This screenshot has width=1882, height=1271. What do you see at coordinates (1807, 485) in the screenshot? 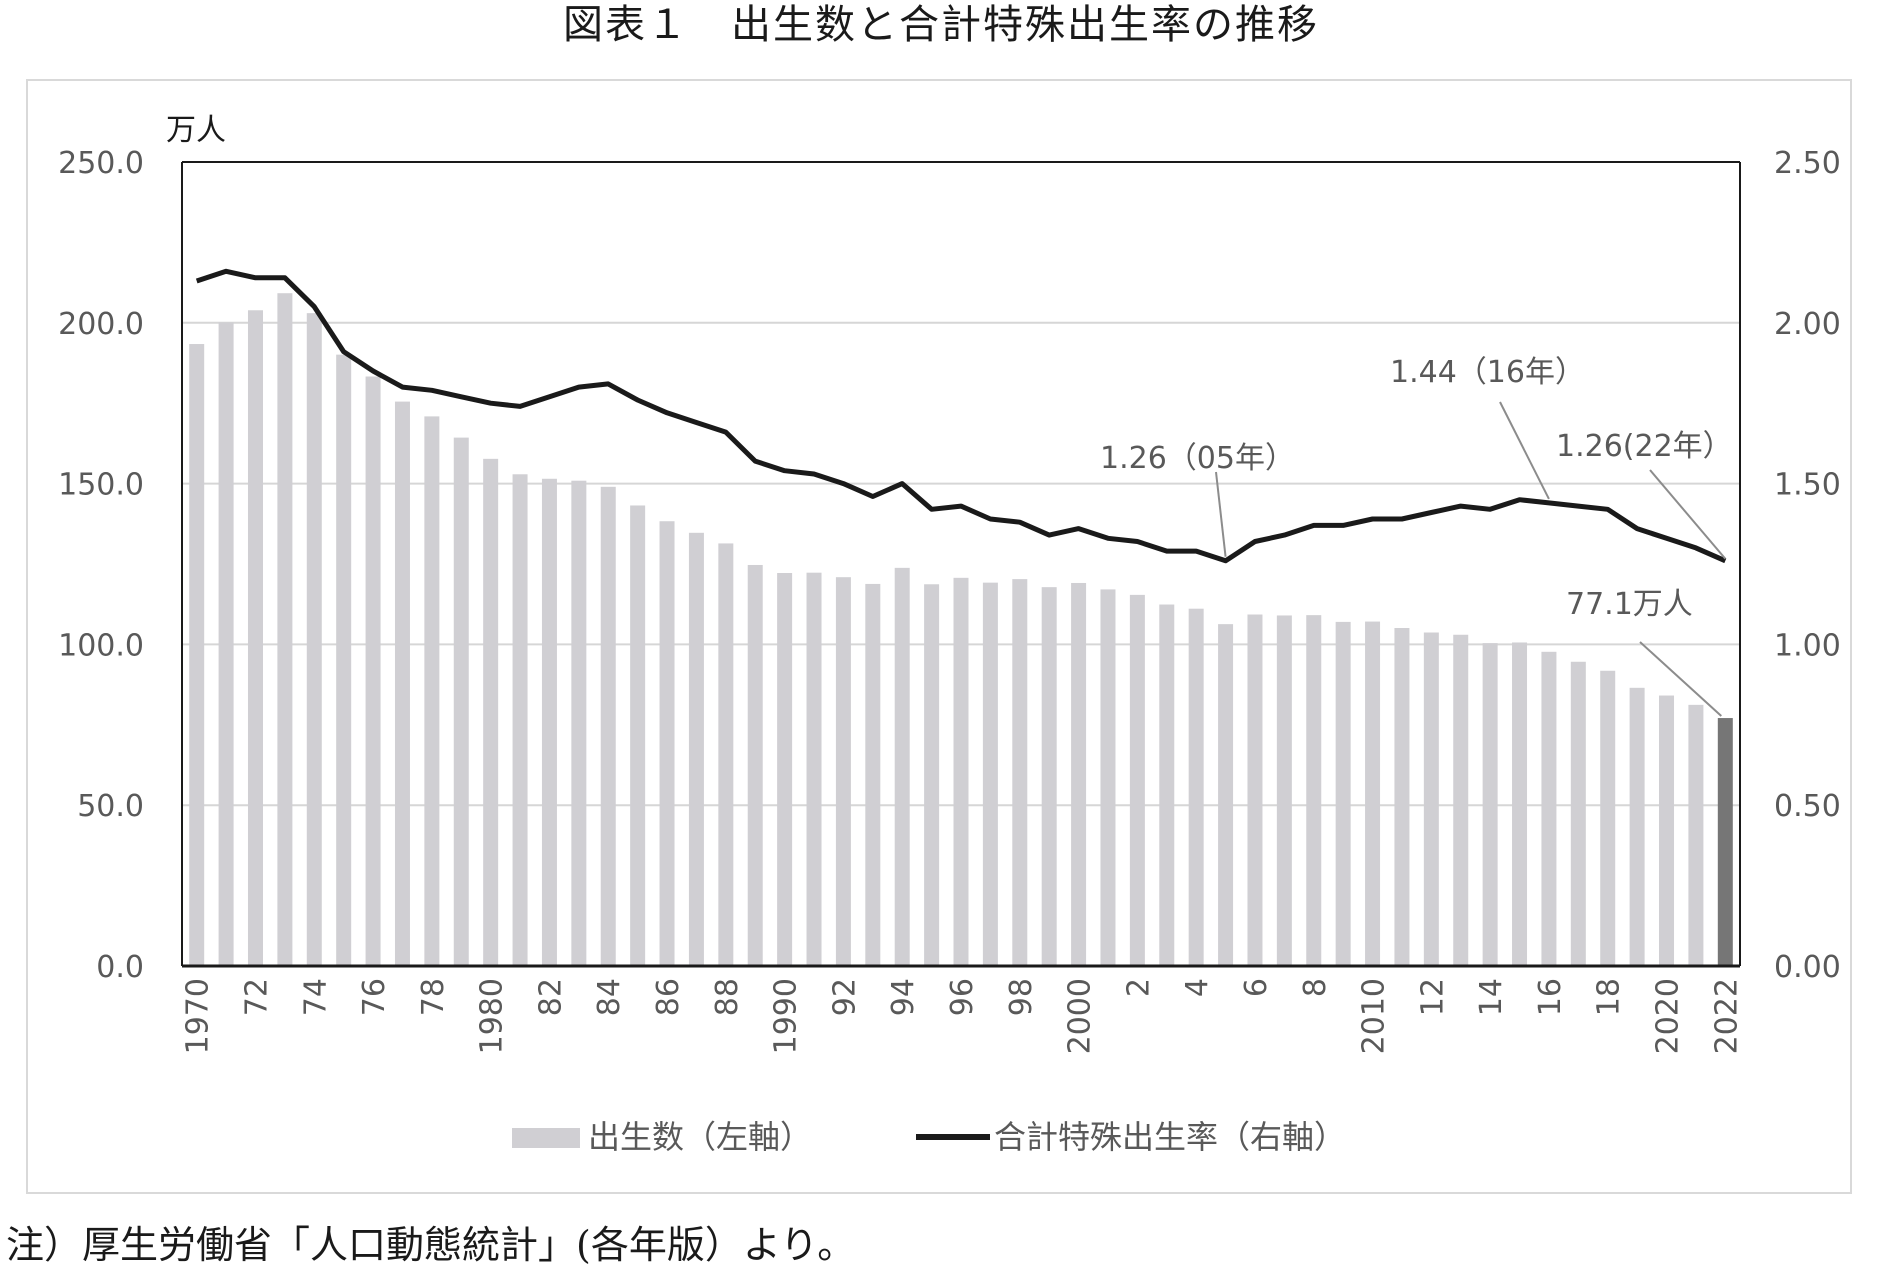
I see `right-tick-label: 1.50` at bounding box center [1807, 485].